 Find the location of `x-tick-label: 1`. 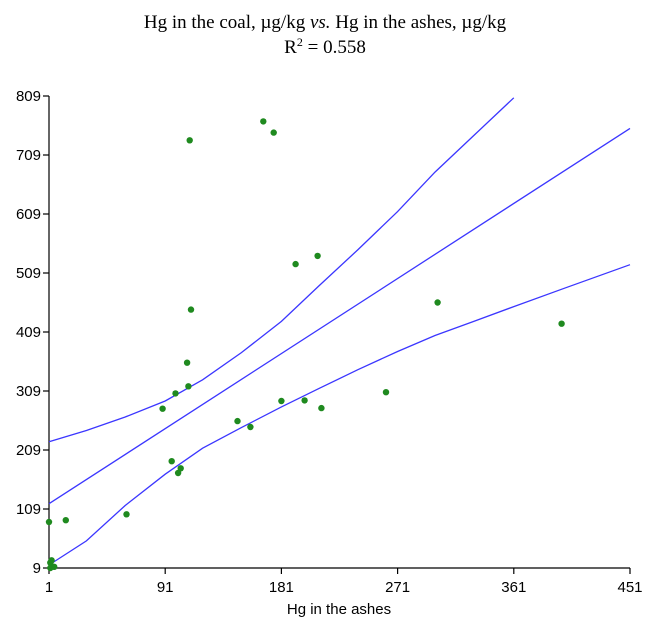

x-tick-label: 1 is located at coordinates (49, 587).